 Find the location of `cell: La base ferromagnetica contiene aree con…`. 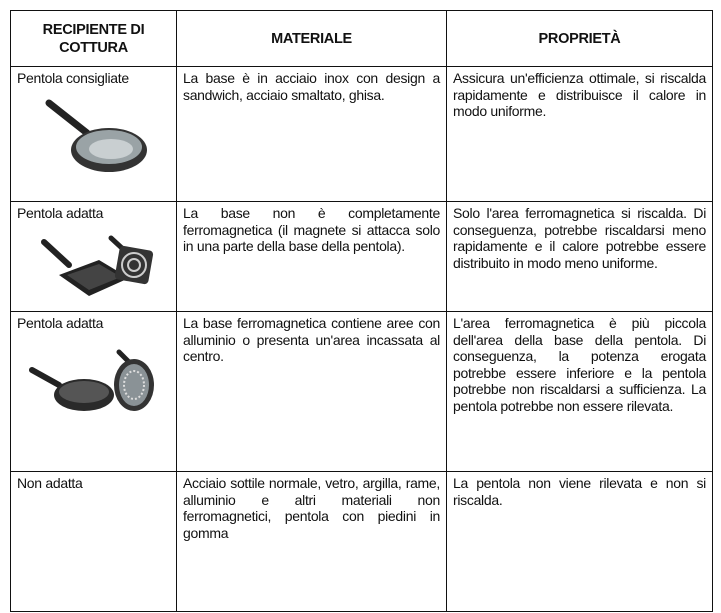

cell: La base ferromagnetica contiene aree con… is located at coordinates (311, 391).